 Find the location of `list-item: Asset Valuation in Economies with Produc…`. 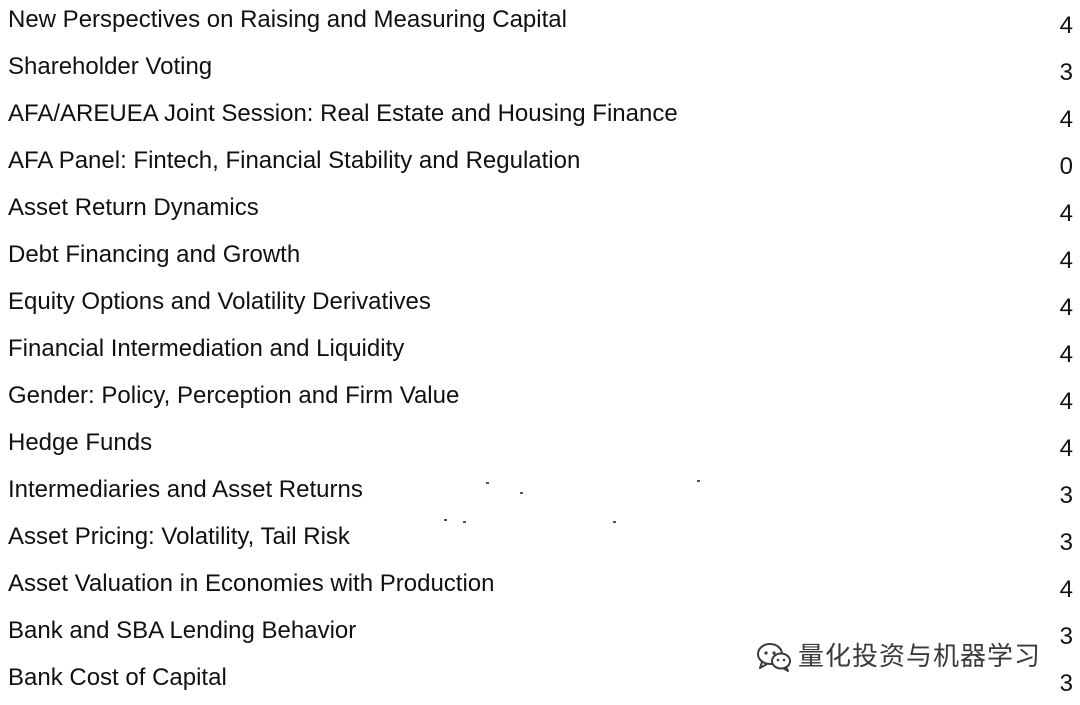

list-item: Asset Valuation in Economies with Produc… is located at coordinates (540, 587).